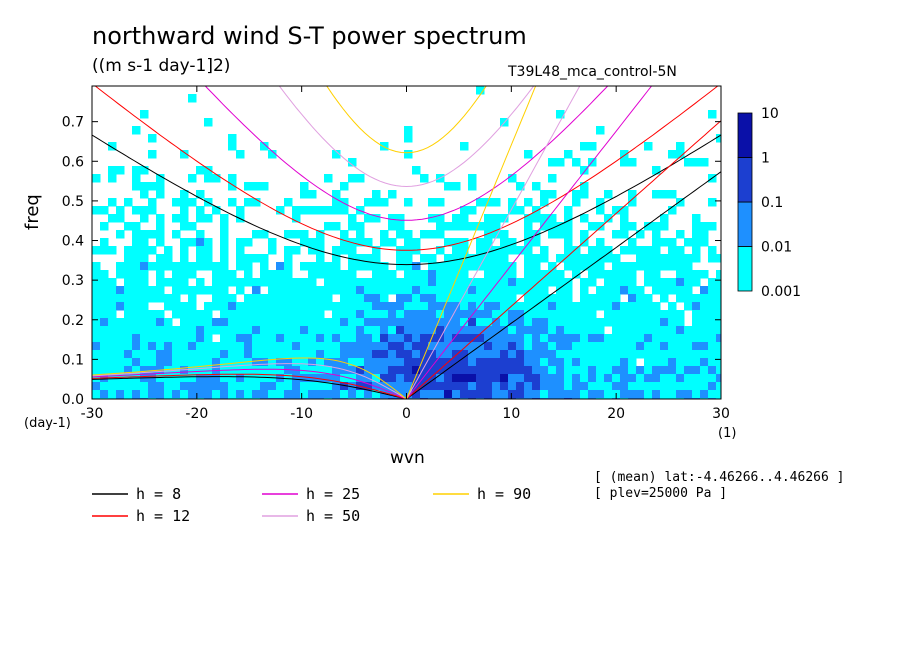 The width and height of the screenshot is (904, 654). Describe the element at coordinates (73, 242) in the screenshot. I see `y-tick-label: 0.4` at that location.